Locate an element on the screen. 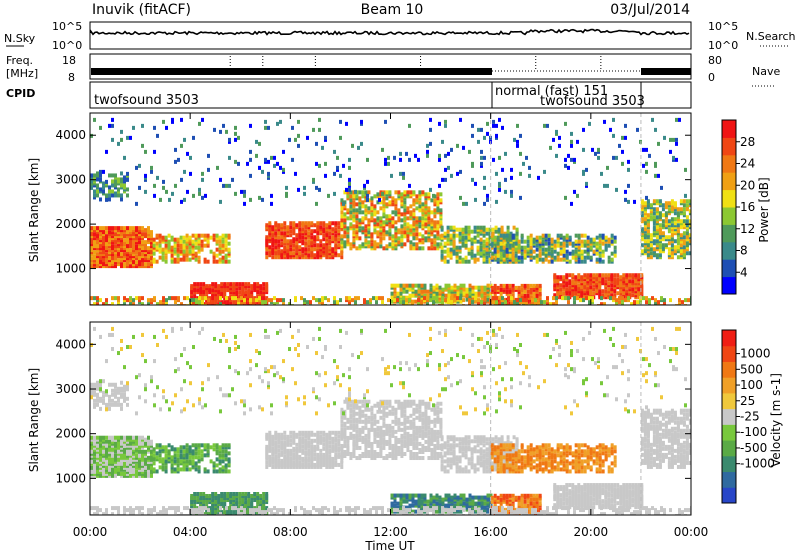 The width and height of the screenshot is (800, 554). freq-label-line2: [MHz] is located at coordinates (22, 73).